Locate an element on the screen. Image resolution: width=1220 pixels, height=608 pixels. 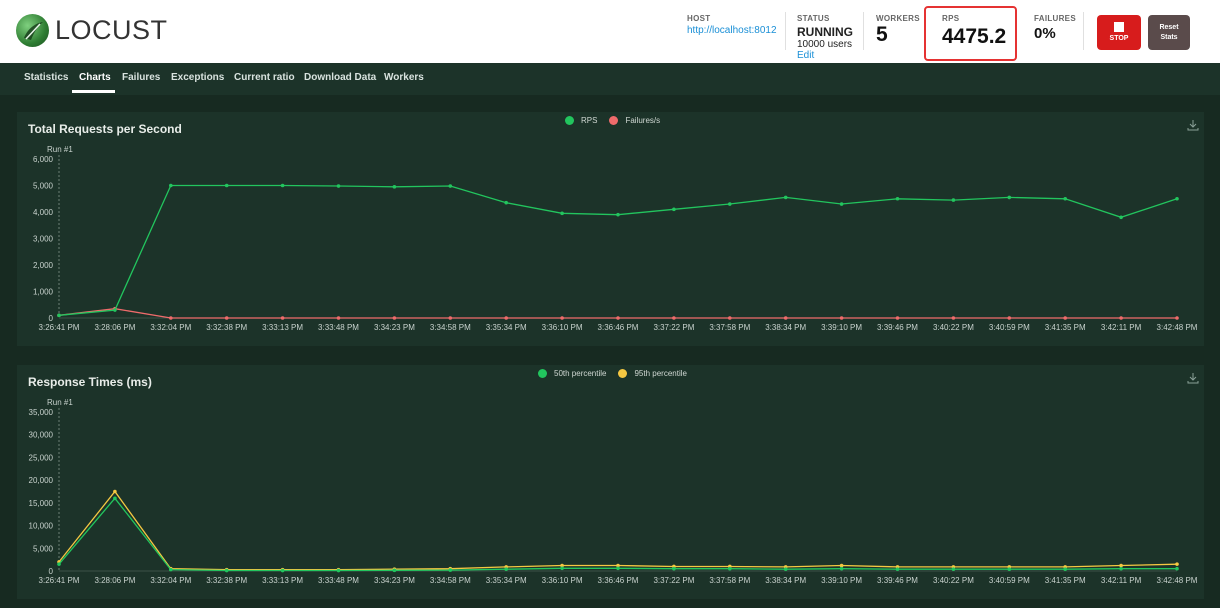
x-tick-label: 3:41:35 PM is located at coordinates (1065, 327).